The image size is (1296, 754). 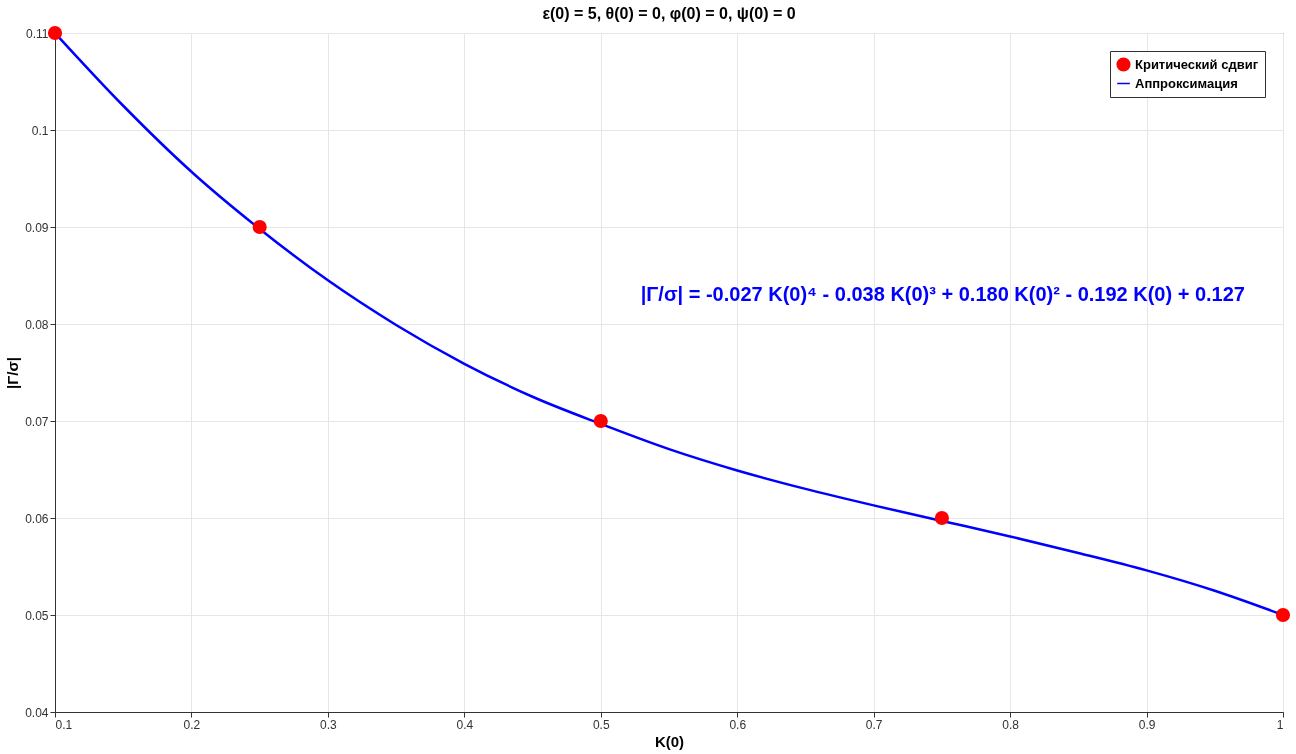 I want to click on y-tick-label: 0.09, so click(x=37, y=227).